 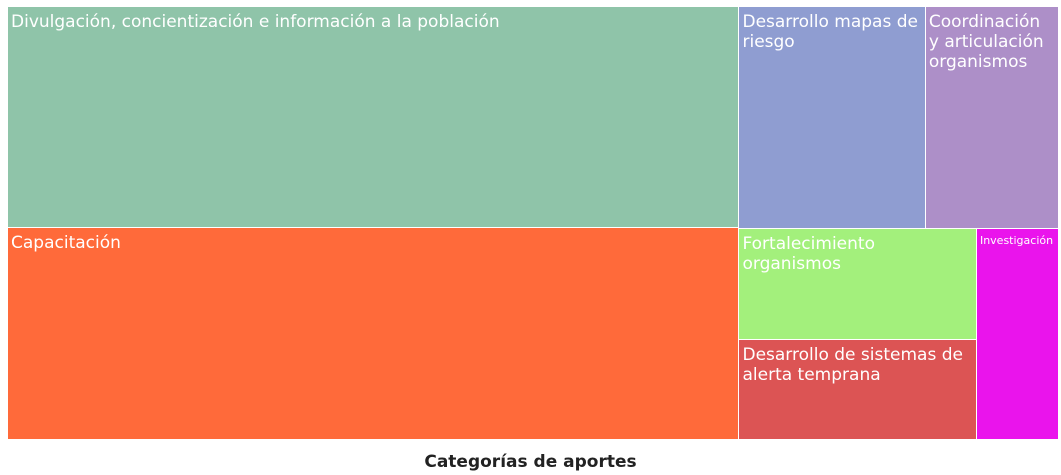 What do you see at coordinates (991, 118) in the screenshot?
I see `tile: Coordinación y articulación organismos` at bounding box center [991, 118].